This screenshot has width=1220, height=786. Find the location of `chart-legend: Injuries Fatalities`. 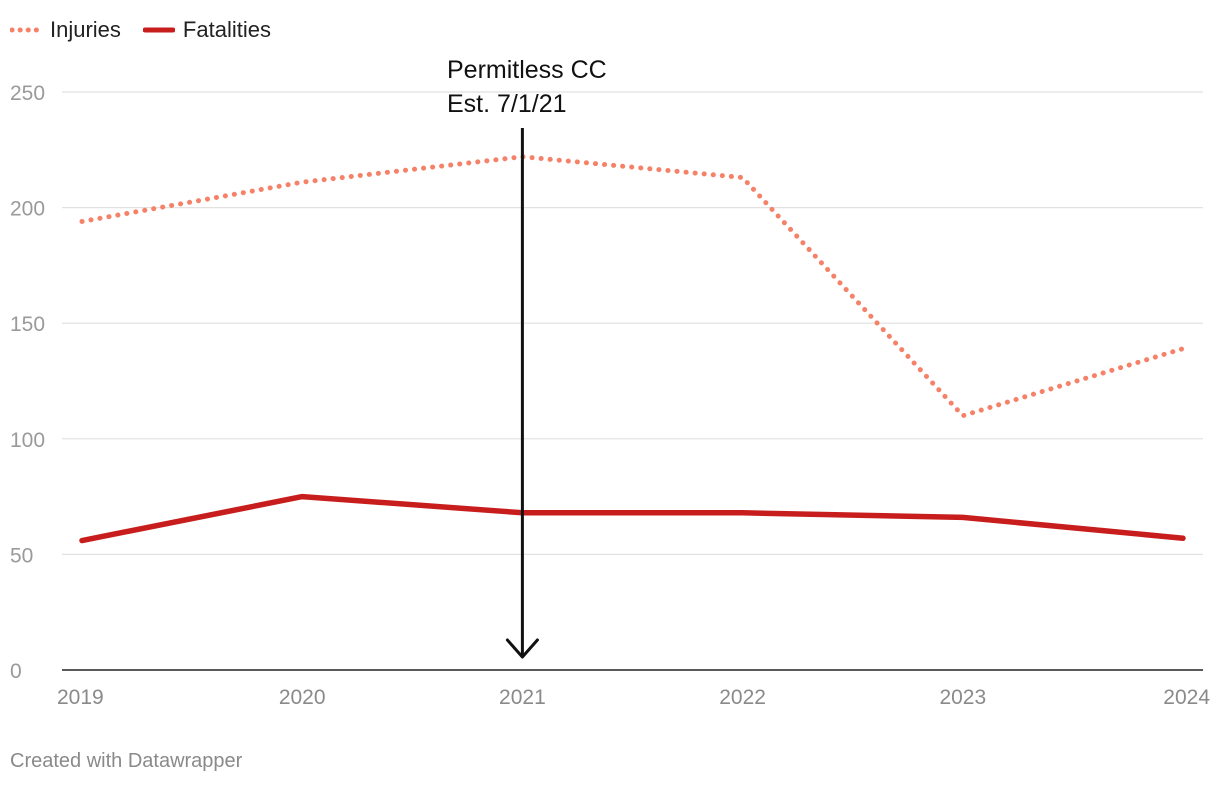

chart-legend: Injuries Fatalities is located at coordinates (151, 30).